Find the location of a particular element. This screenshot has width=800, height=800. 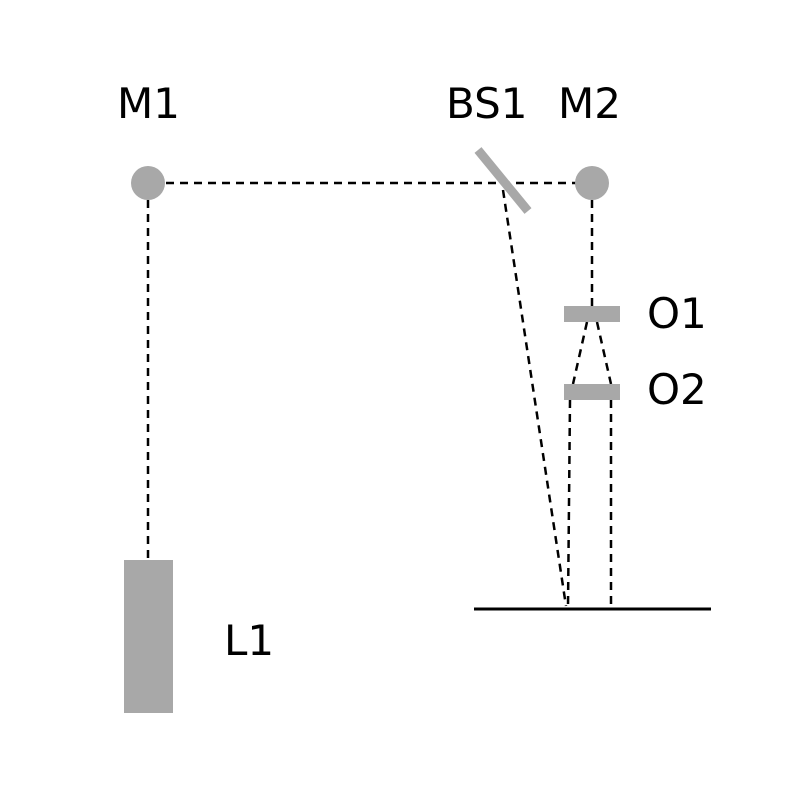

mirror-m1 is located at coordinates (148, 183).